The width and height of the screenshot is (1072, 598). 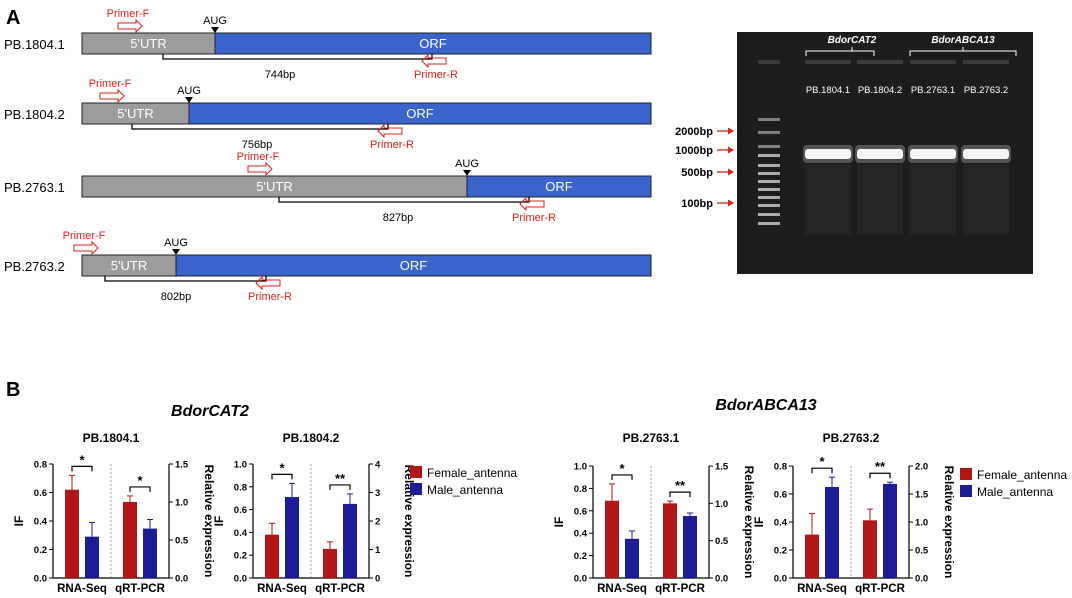 What do you see at coordinates (280, 75) in the screenshot?
I see `pcr-size-label: 744bp` at bounding box center [280, 75].